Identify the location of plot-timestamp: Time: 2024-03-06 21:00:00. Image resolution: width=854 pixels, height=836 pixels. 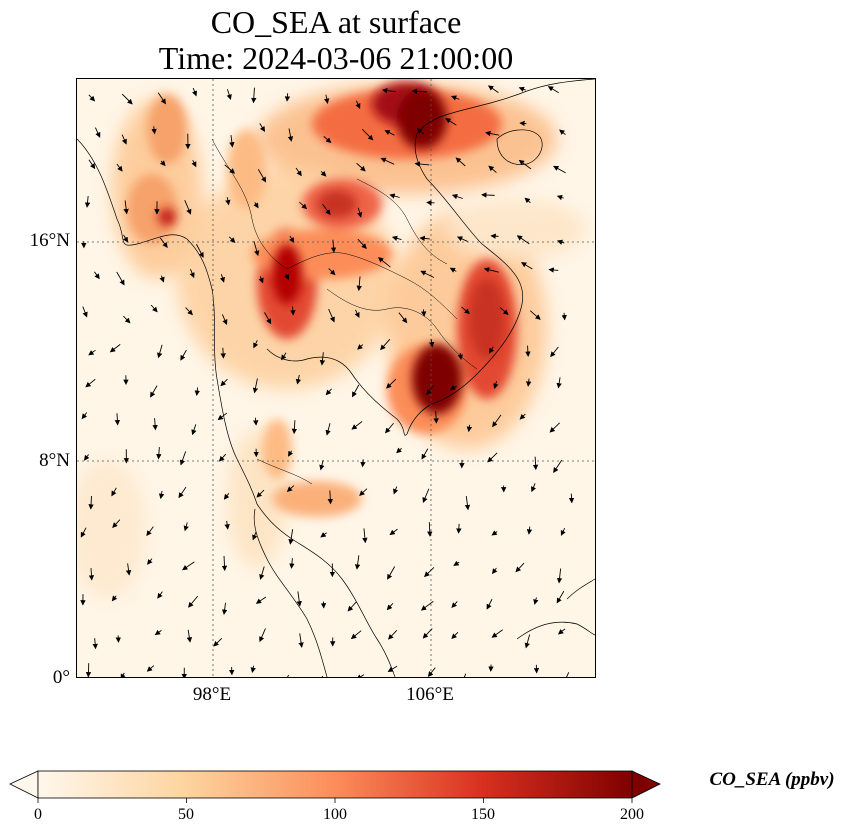
(336, 58).